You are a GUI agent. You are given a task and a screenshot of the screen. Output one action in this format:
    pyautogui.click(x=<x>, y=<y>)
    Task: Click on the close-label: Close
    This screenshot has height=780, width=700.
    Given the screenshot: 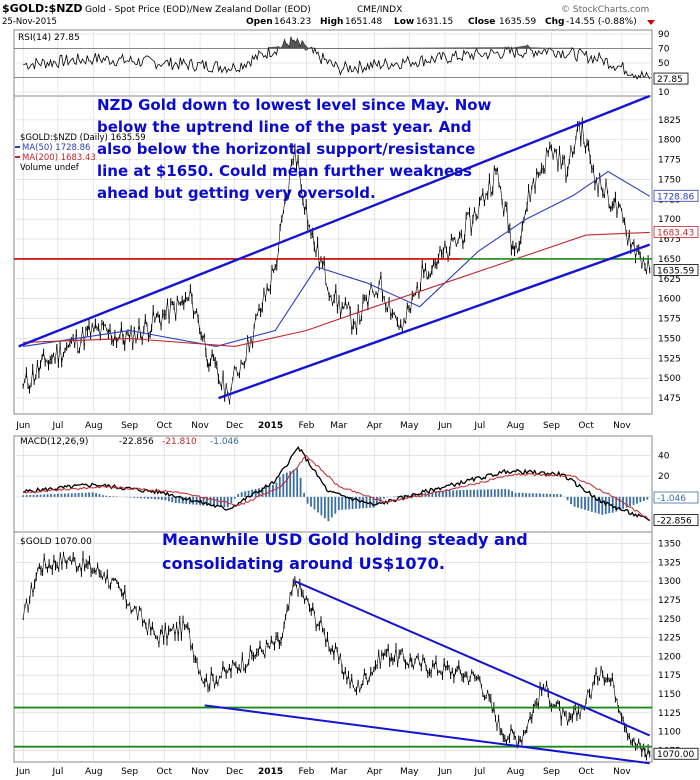 What is the action you would take?
    pyautogui.click(x=481, y=22)
    